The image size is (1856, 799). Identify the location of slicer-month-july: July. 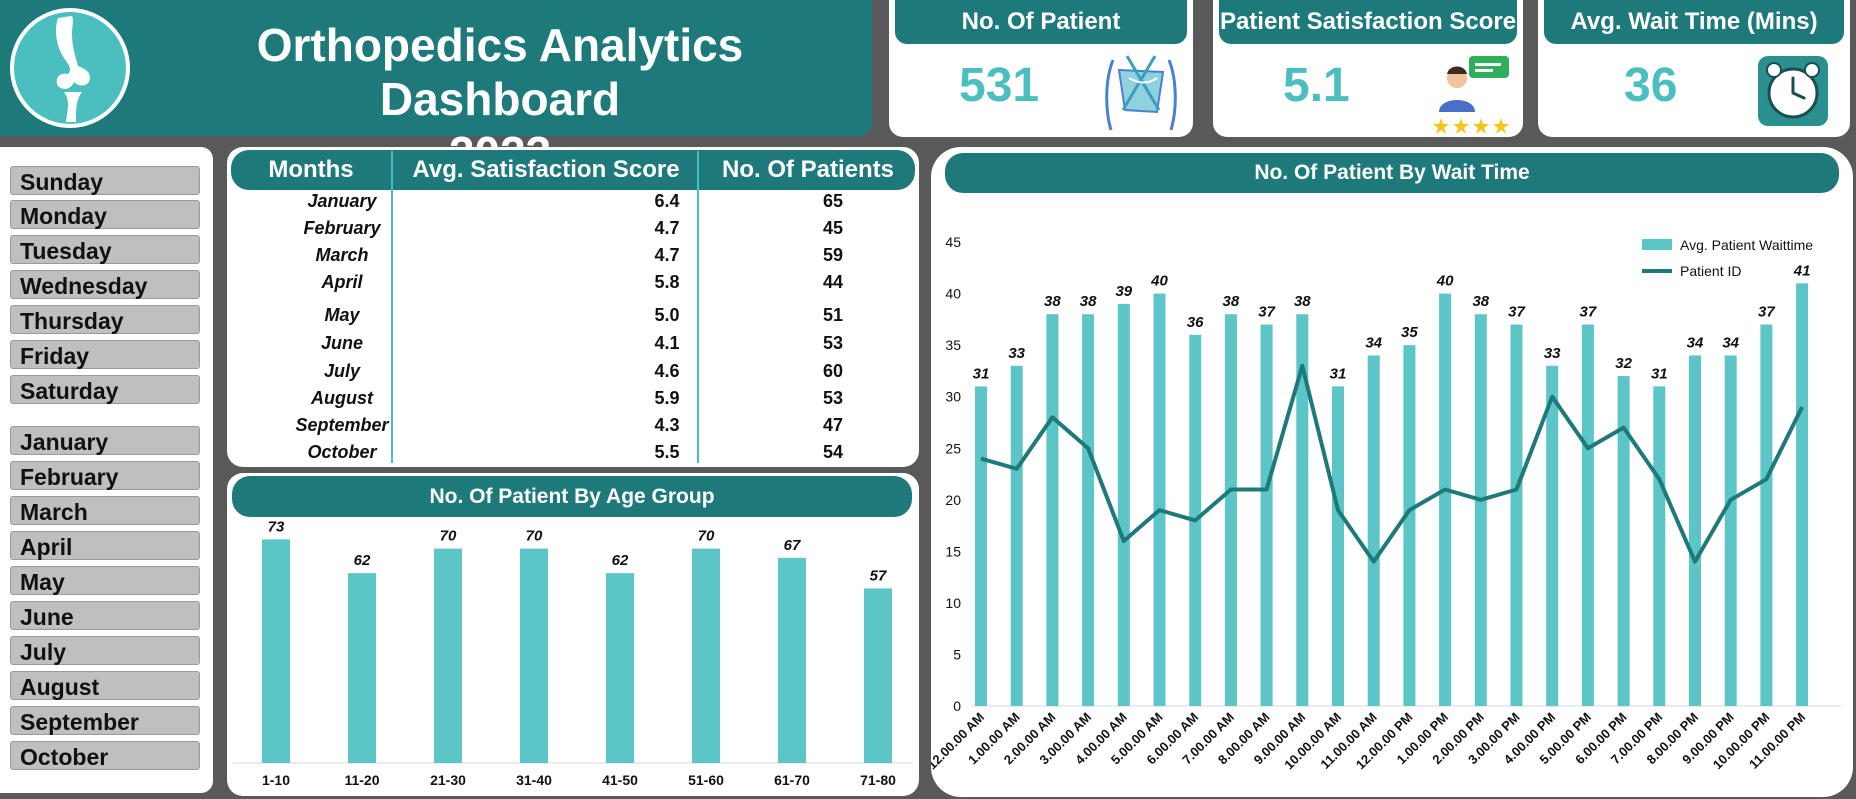
(105, 650).